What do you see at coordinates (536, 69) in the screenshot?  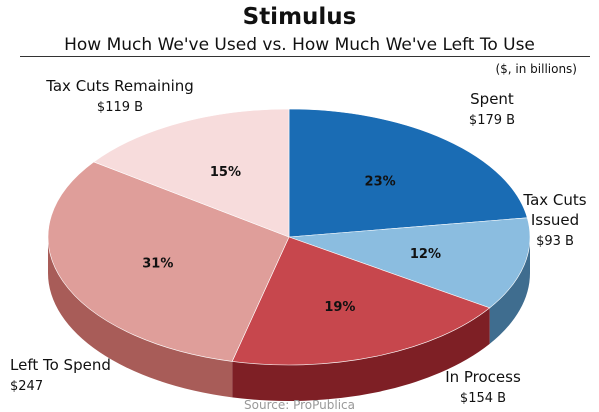 I see `units-note: ($, in billions)` at bounding box center [536, 69].